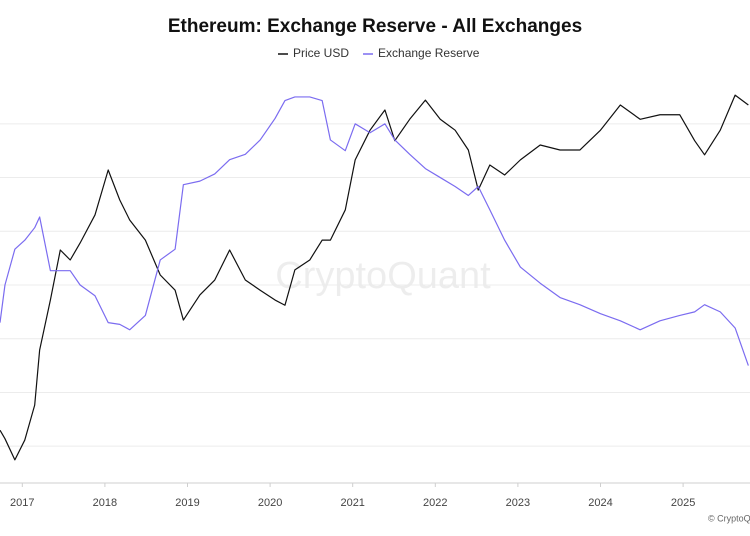 Image resolution: width=750 pixels, height=536 pixels. I want to click on legend-label: Exchange Reserve, so click(429, 53).